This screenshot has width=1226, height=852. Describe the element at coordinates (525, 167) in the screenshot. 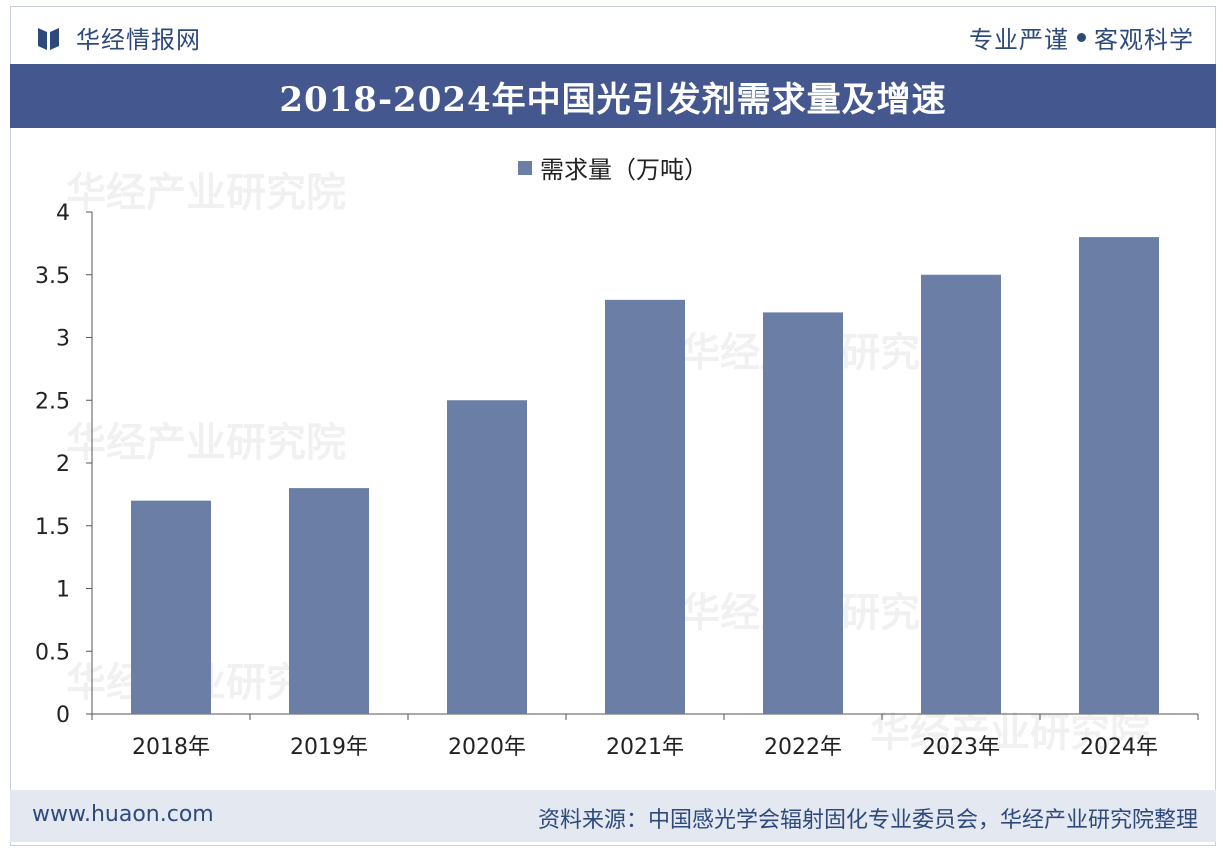

I see `legend-swatch` at that location.